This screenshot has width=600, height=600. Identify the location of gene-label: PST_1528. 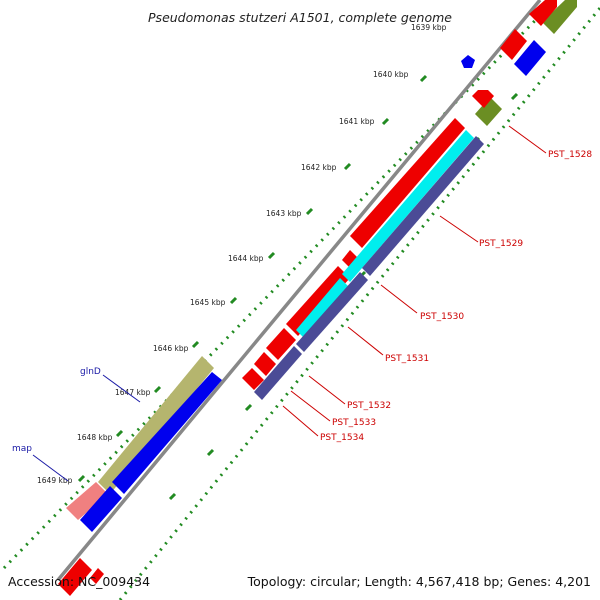
(570, 155).